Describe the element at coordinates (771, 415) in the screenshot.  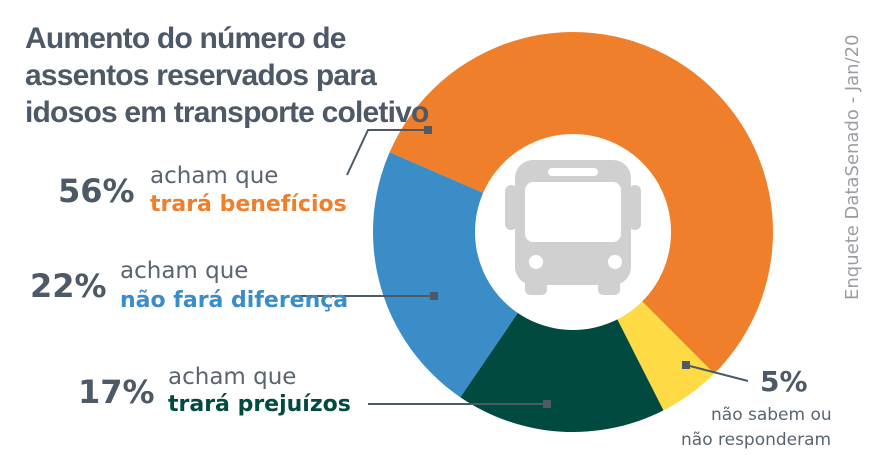
I see `prefix-nao-sabem: não sabem ou` at that location.